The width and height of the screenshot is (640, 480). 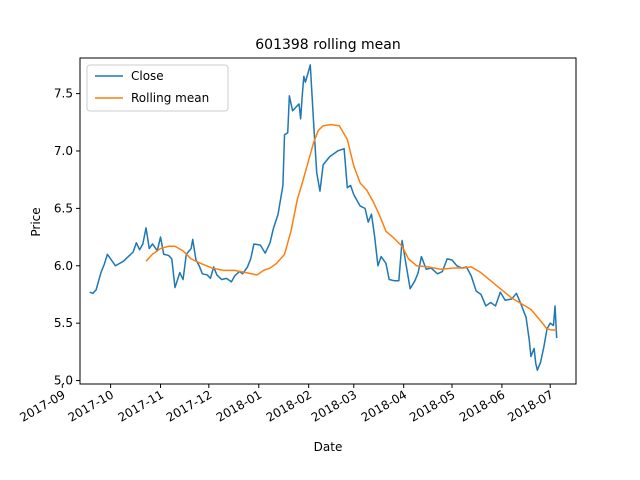 I want to click on y-tick-label: 5.5, so click(x=63, y=323).